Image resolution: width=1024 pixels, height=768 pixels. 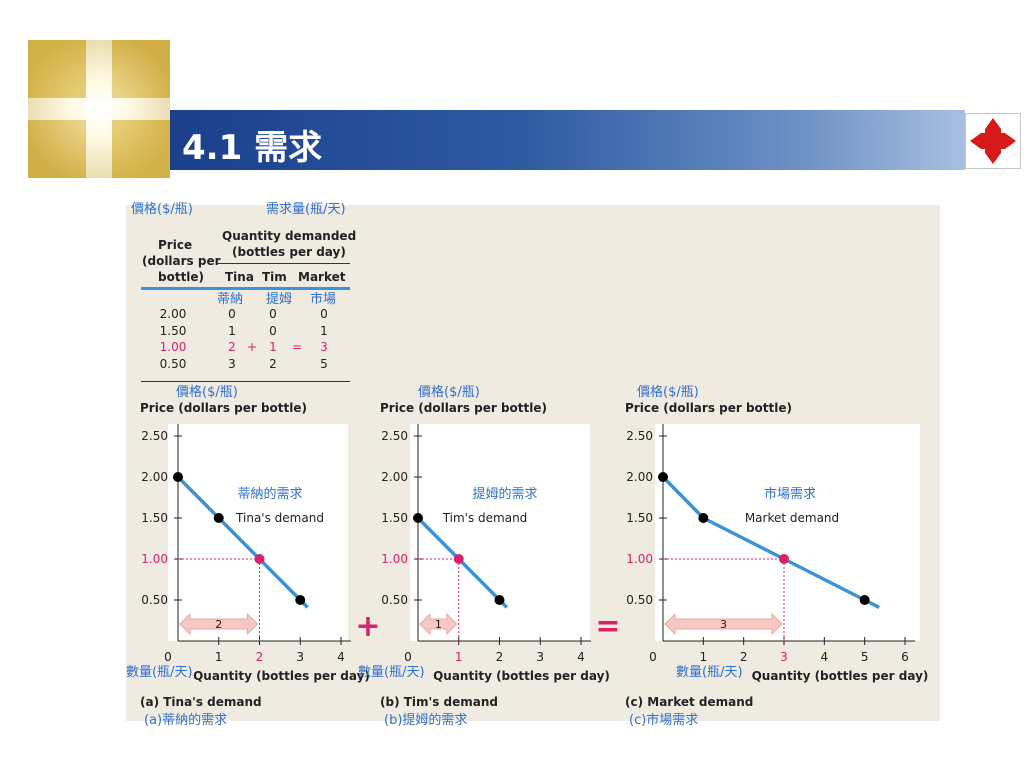 I want to click on row-price: 0.50, so click(x=173, y=364).